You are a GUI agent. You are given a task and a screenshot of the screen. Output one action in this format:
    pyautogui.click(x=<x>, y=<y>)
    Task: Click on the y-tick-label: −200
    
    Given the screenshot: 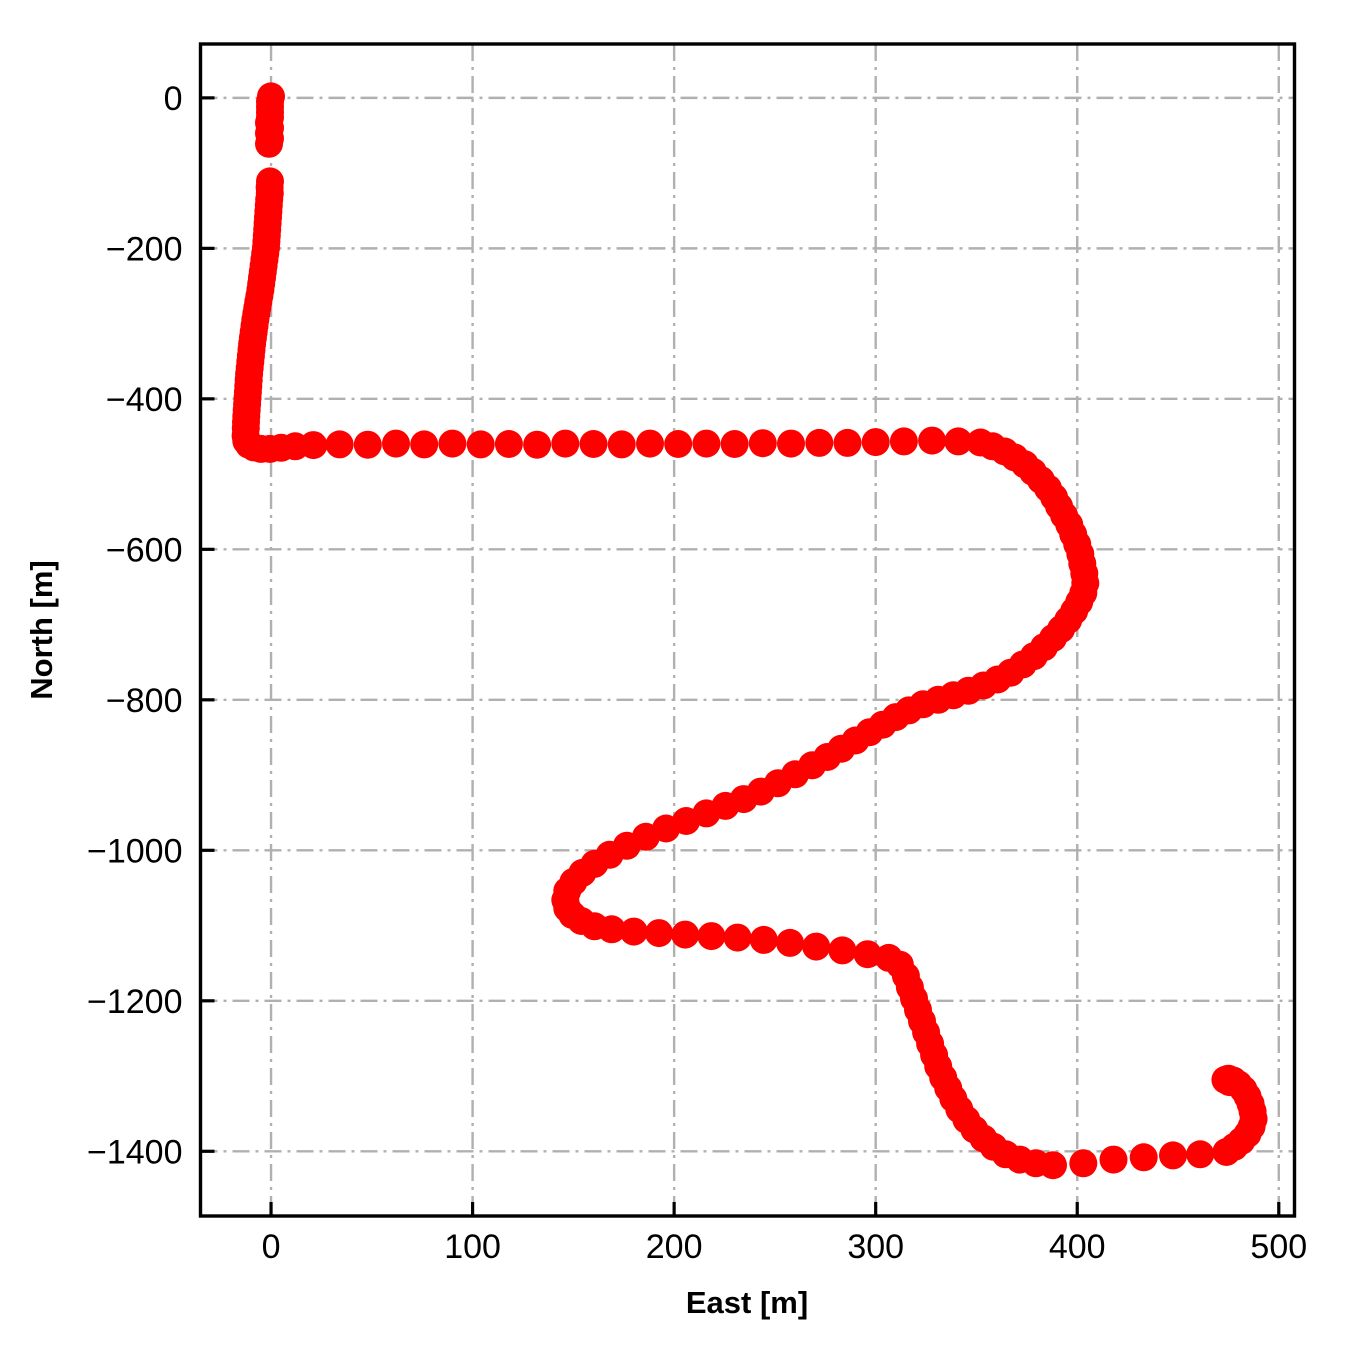 What is the action you would take?
    pyautogui.click(x=144, y=249)
    